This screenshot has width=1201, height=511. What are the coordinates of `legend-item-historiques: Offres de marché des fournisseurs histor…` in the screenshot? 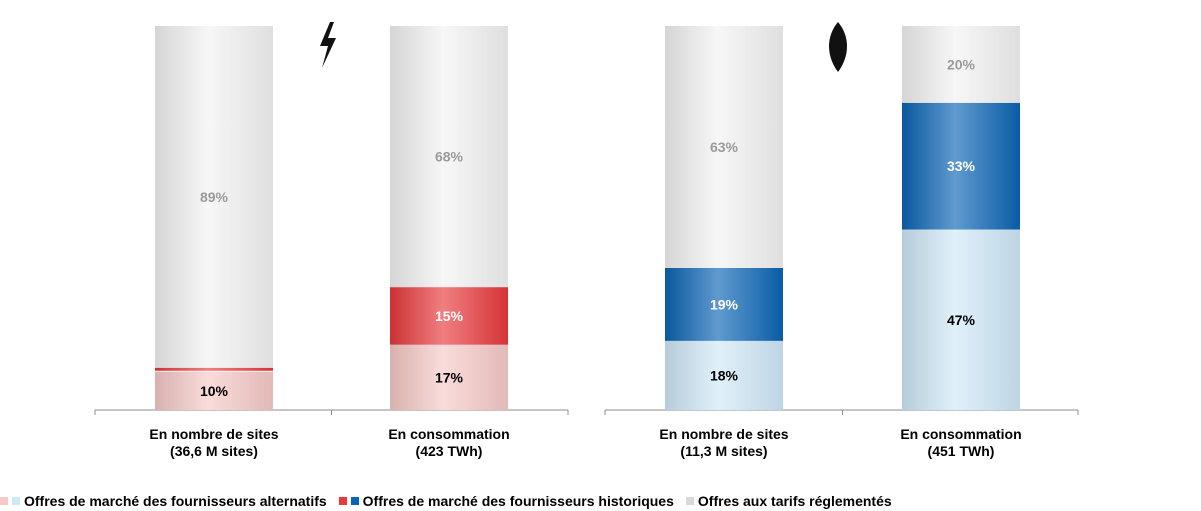 It's located at (512, 501).